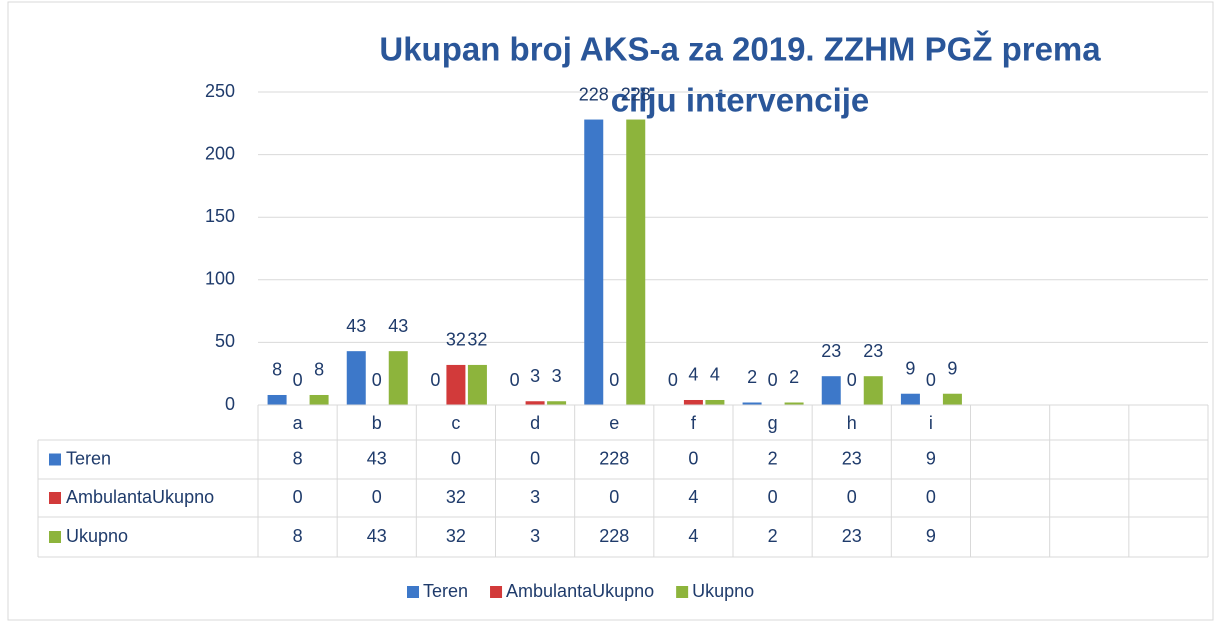 The height and width of the screenshot is (623, 1215). Describe the element at coordinates (455, 423) in the screenshot. I see `x-tick-label: c` at that location.